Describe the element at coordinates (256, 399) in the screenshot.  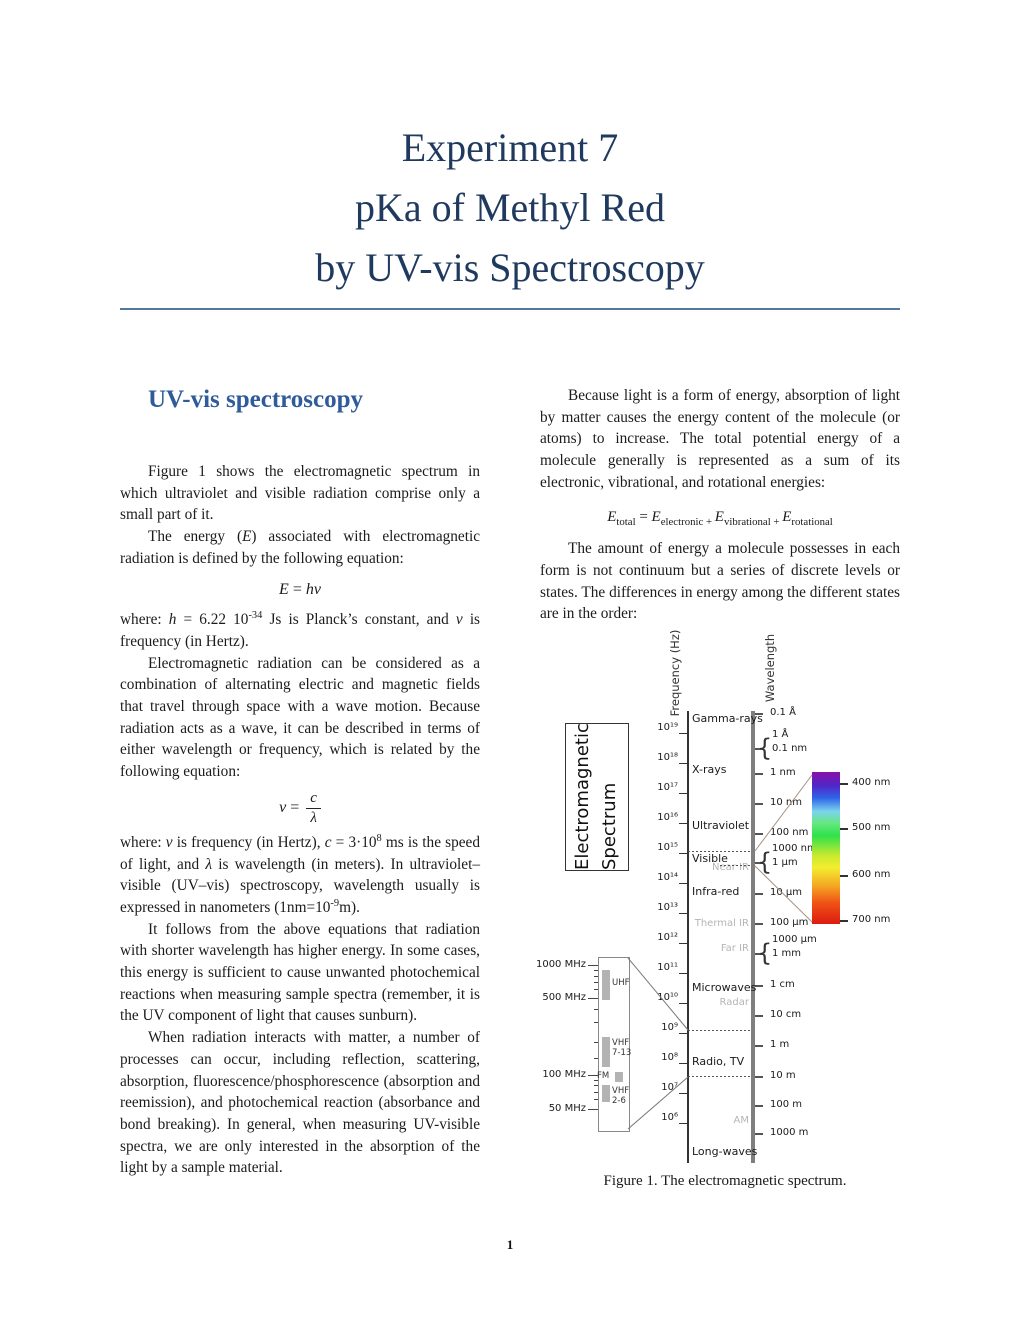
I see `section-heading: UV-vis spectroscopy` at that location.